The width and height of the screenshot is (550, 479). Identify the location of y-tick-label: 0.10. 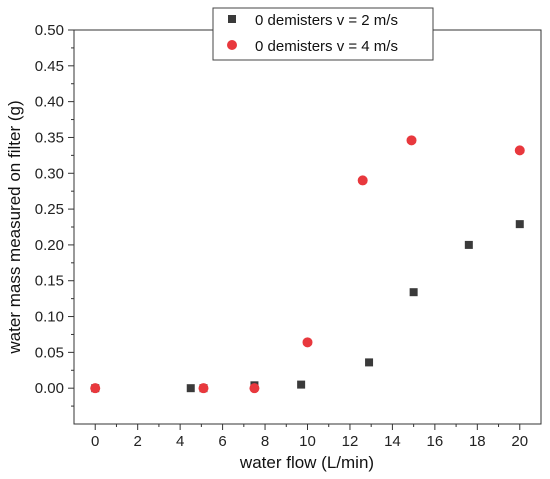
(49, 317).